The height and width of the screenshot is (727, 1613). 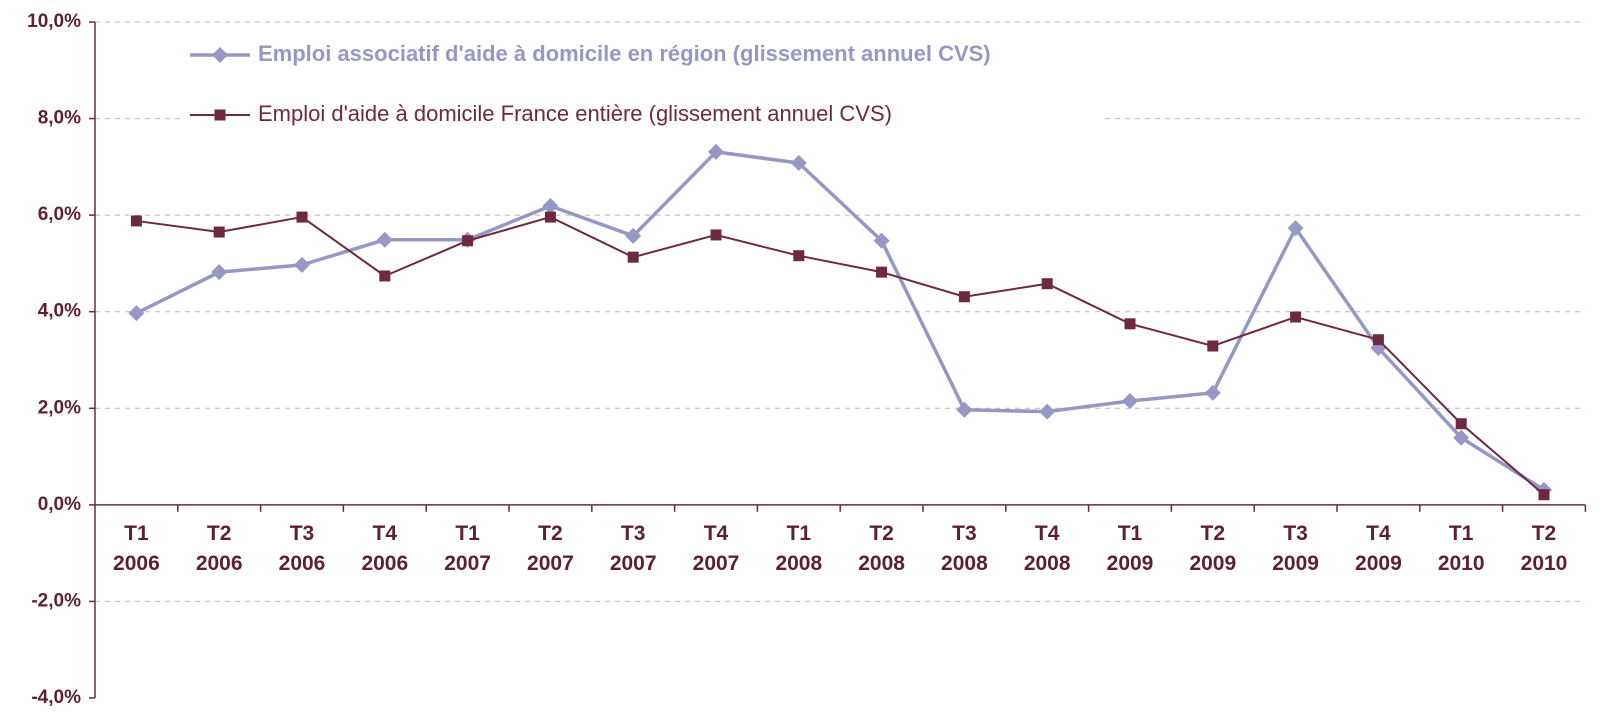 What do you see at coordinates (881, 548) in the screenshot?
I see `x-tick-label: T2 2008` at bounding box center [881, 548].